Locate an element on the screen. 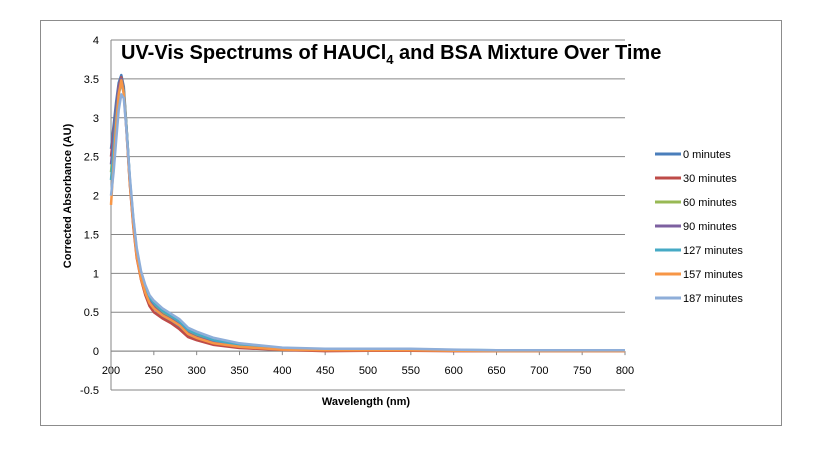 The width and height of the screenshot is (819, 460). chart-title-main: UV-Vis Spectrums of HAUCl is located at coordinates (253, 53).